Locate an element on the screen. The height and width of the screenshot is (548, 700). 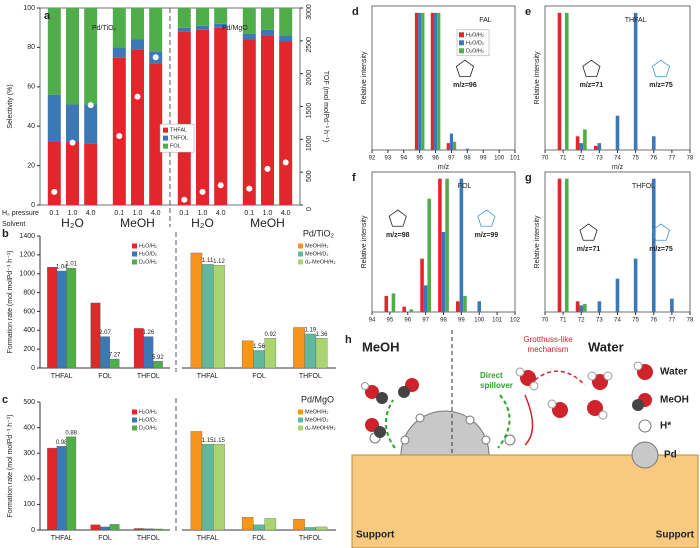
x-tick-label: 0.1 is located at coordinates (54, 213).